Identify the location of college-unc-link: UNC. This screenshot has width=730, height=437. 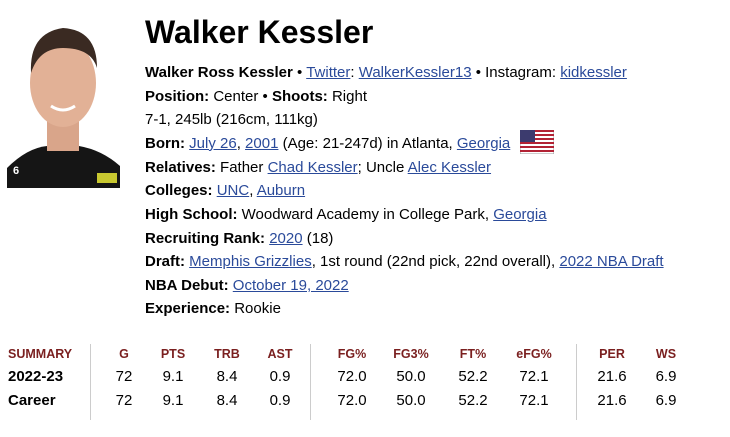
(233, 191).